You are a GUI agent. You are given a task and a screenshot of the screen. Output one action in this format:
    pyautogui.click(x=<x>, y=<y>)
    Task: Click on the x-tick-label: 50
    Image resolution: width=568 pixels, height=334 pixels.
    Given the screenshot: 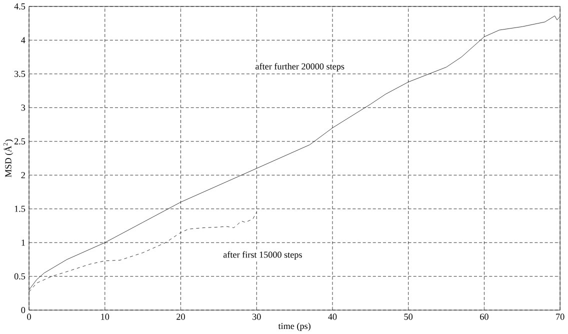 What is the action you would take?
    pyautogui.click(x=408, y=317)
    